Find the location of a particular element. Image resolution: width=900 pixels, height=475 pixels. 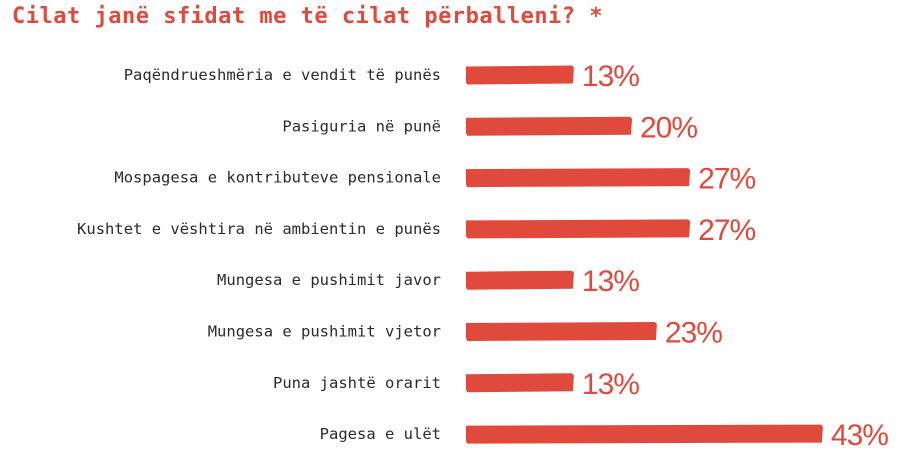

category-label-kushtet-e-veshtira-ne-ambientin-e-punes: Kushtet e vështira në ambientin e punës is located at coordinates (259, 229).